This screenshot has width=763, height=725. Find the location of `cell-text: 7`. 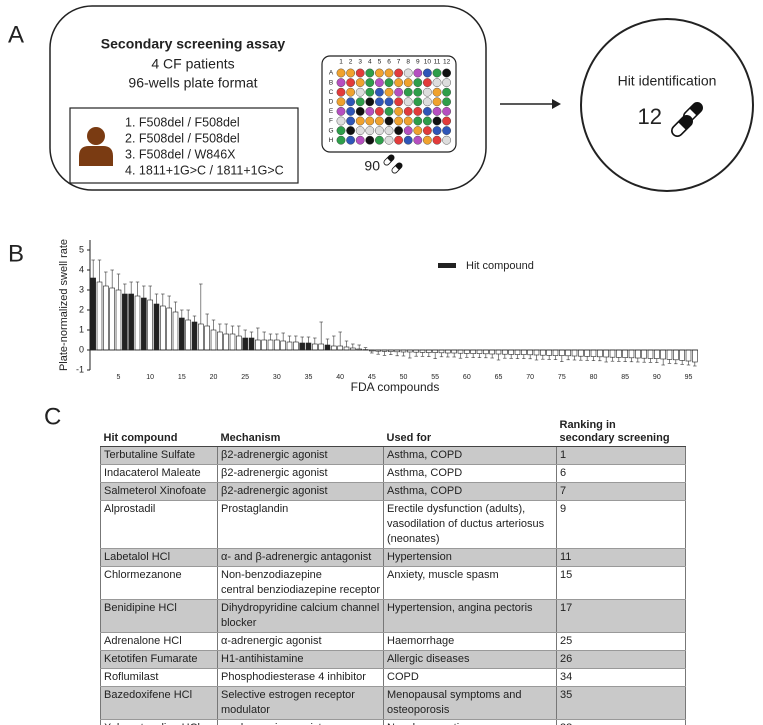

cell-text: 7 is located at coordinates (563, 491).